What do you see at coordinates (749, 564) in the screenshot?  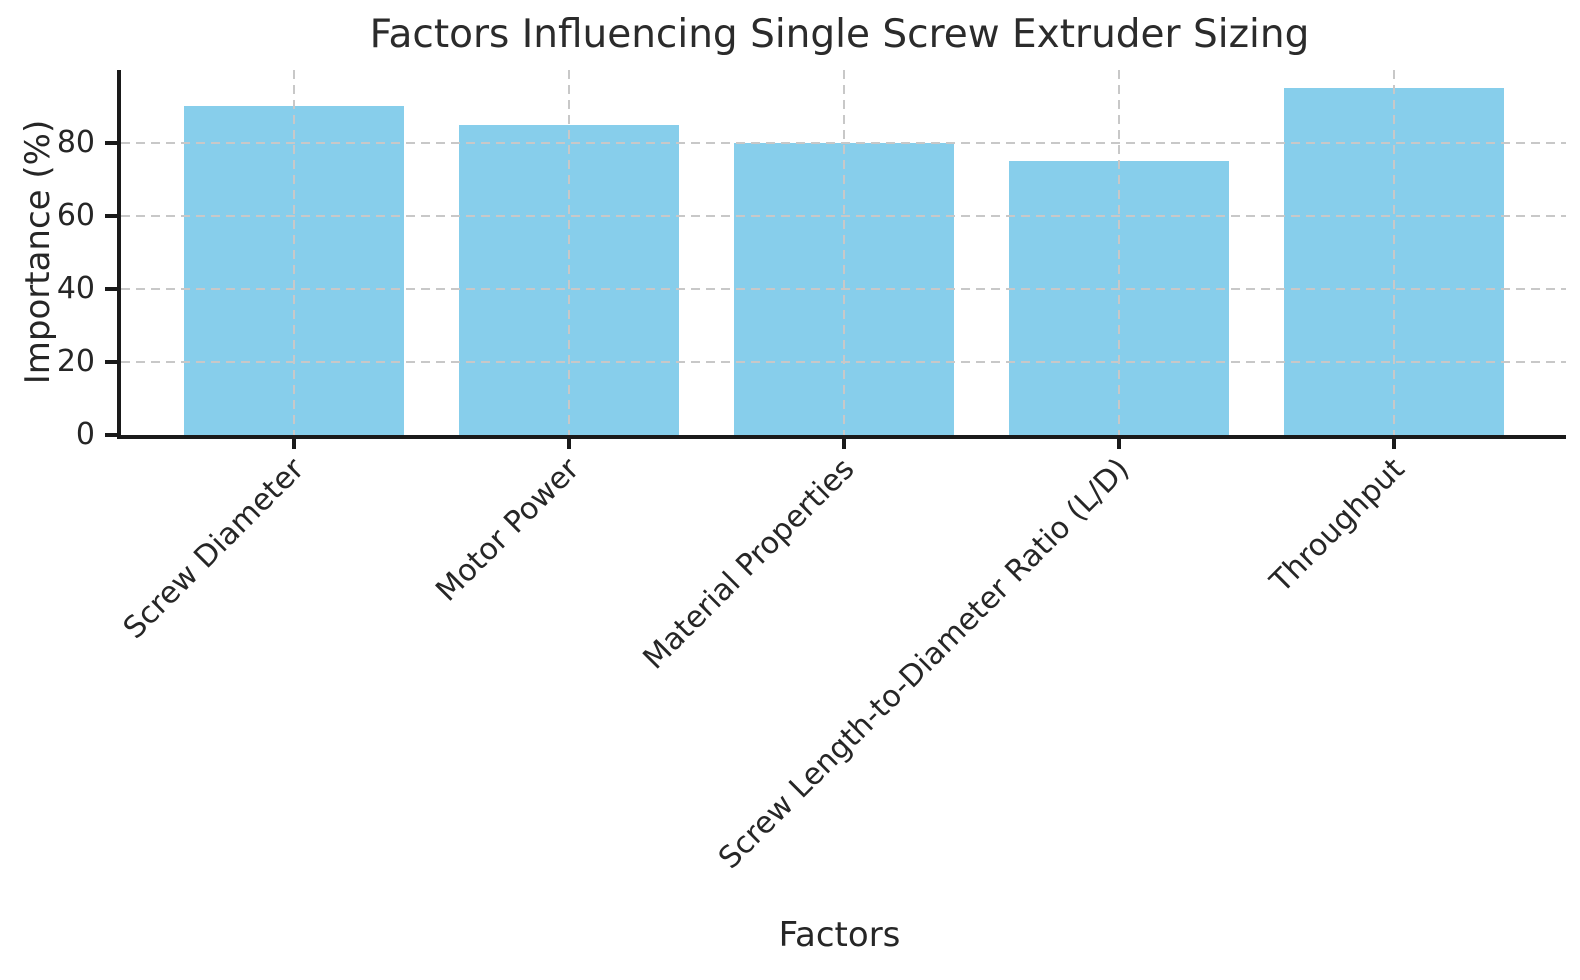 I see `x-tick-label: Material Properties` at bounding box center [749, 564].